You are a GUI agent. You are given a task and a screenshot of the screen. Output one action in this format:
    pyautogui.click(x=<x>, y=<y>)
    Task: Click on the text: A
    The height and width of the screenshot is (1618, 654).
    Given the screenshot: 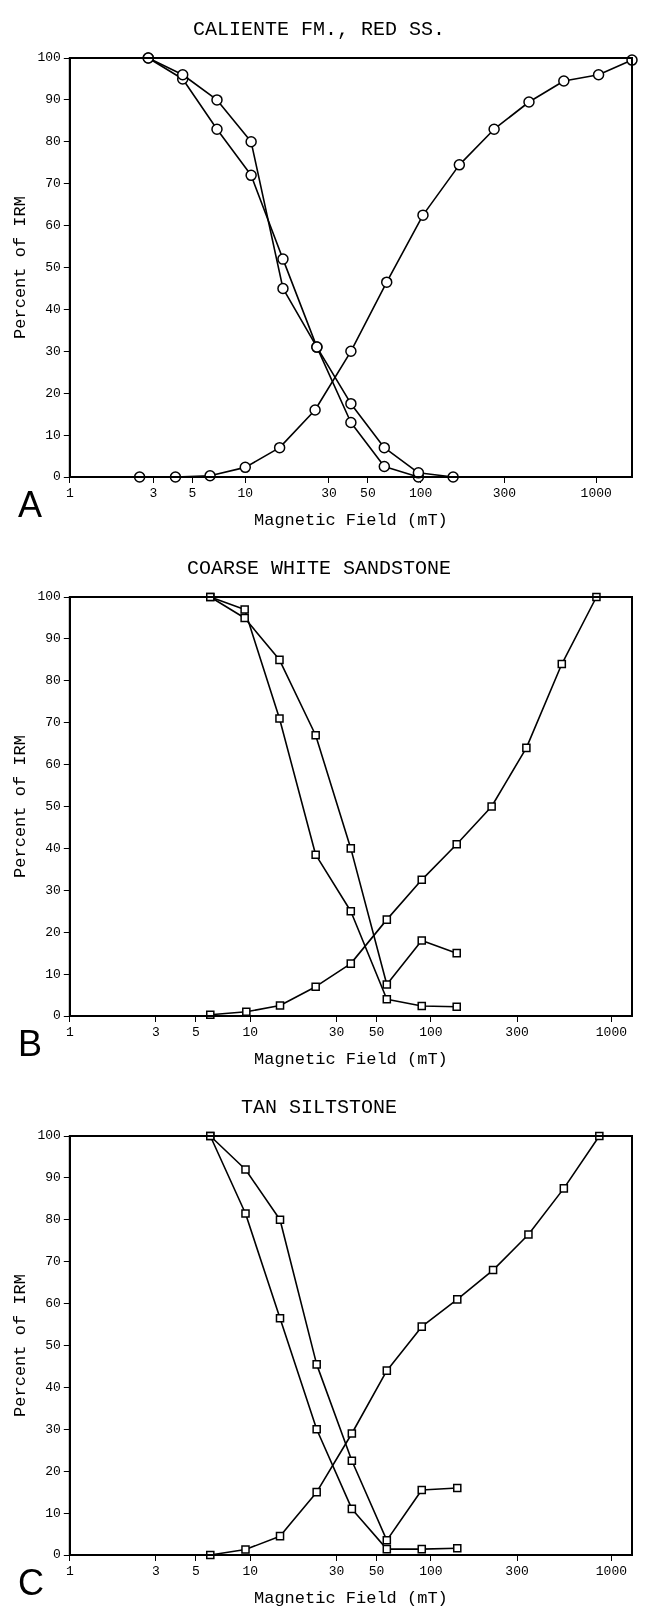 What is the action you would take?
    pyautogui.click(x=30, y=504)
    